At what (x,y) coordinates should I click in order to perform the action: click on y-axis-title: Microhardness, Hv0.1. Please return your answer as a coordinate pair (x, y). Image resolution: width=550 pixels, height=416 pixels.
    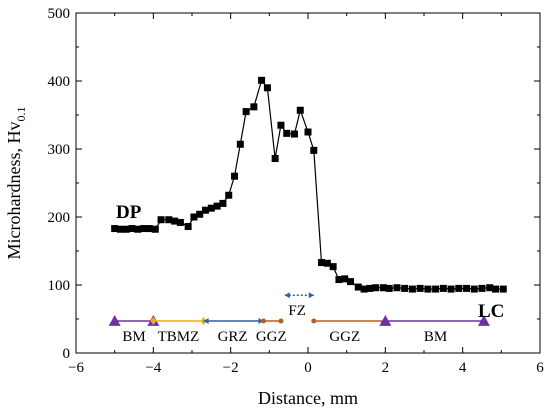
    Looking at the image, I should click on (16, 183).